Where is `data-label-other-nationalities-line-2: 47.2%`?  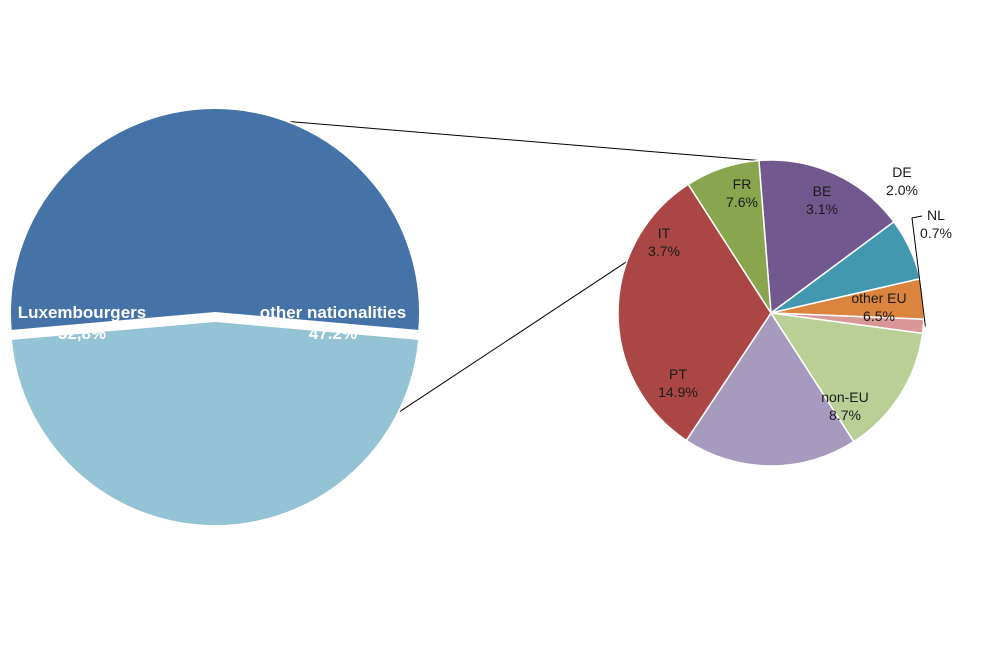
data-label-other-nationalities-line-2: 47.2% is located at coordinates (333, 333).